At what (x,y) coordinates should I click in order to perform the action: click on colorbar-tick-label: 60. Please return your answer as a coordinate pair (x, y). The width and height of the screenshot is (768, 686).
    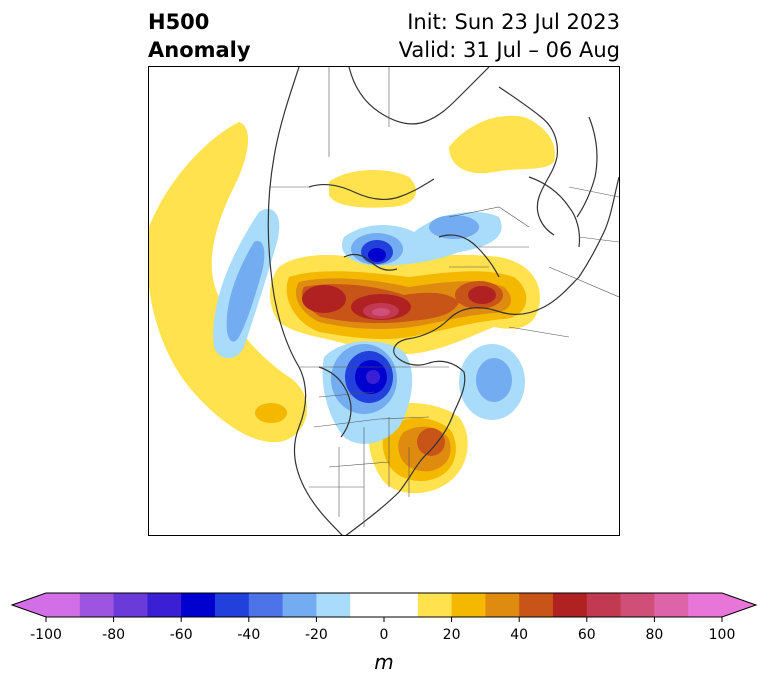
    Looking at the image, I should click on (586, 635).